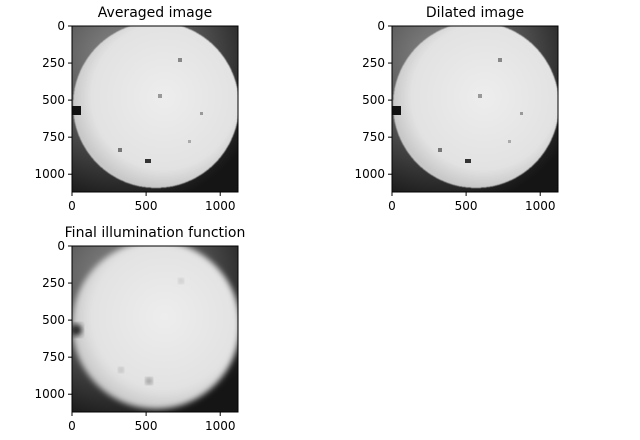  What do you see at coordinates (155, 13) in the screenshot?
I see `panel-title: Averaged image` at bounding box center [155, 13].